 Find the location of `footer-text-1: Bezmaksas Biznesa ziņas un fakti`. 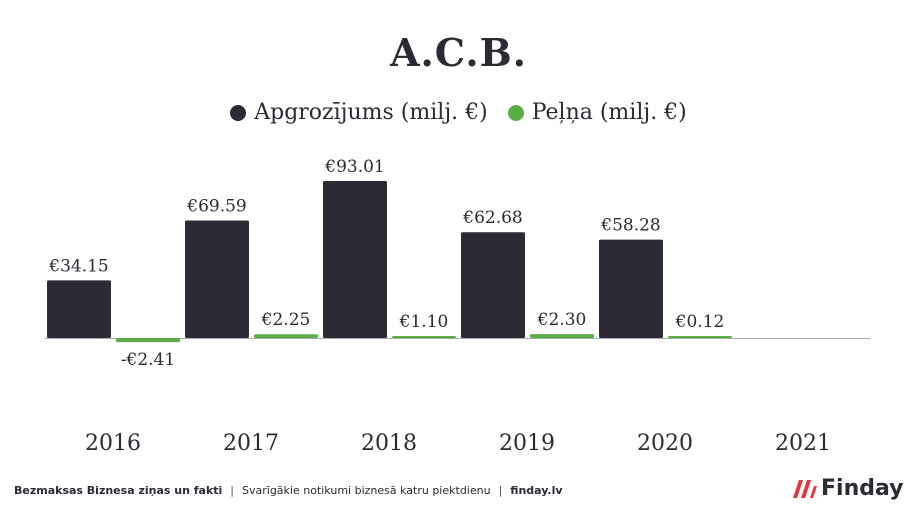

footer-text-1: Bezmaksas Biznesa ziņas un fakti is located at coordinates (118, 490).